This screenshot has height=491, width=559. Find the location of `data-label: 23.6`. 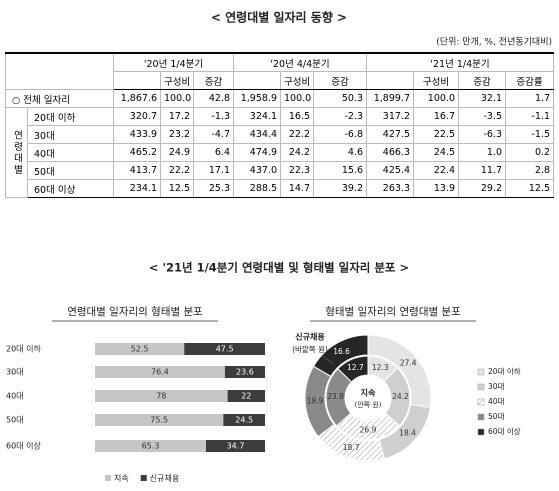

data-label: 23.6 is located at coordinates (245, 372).